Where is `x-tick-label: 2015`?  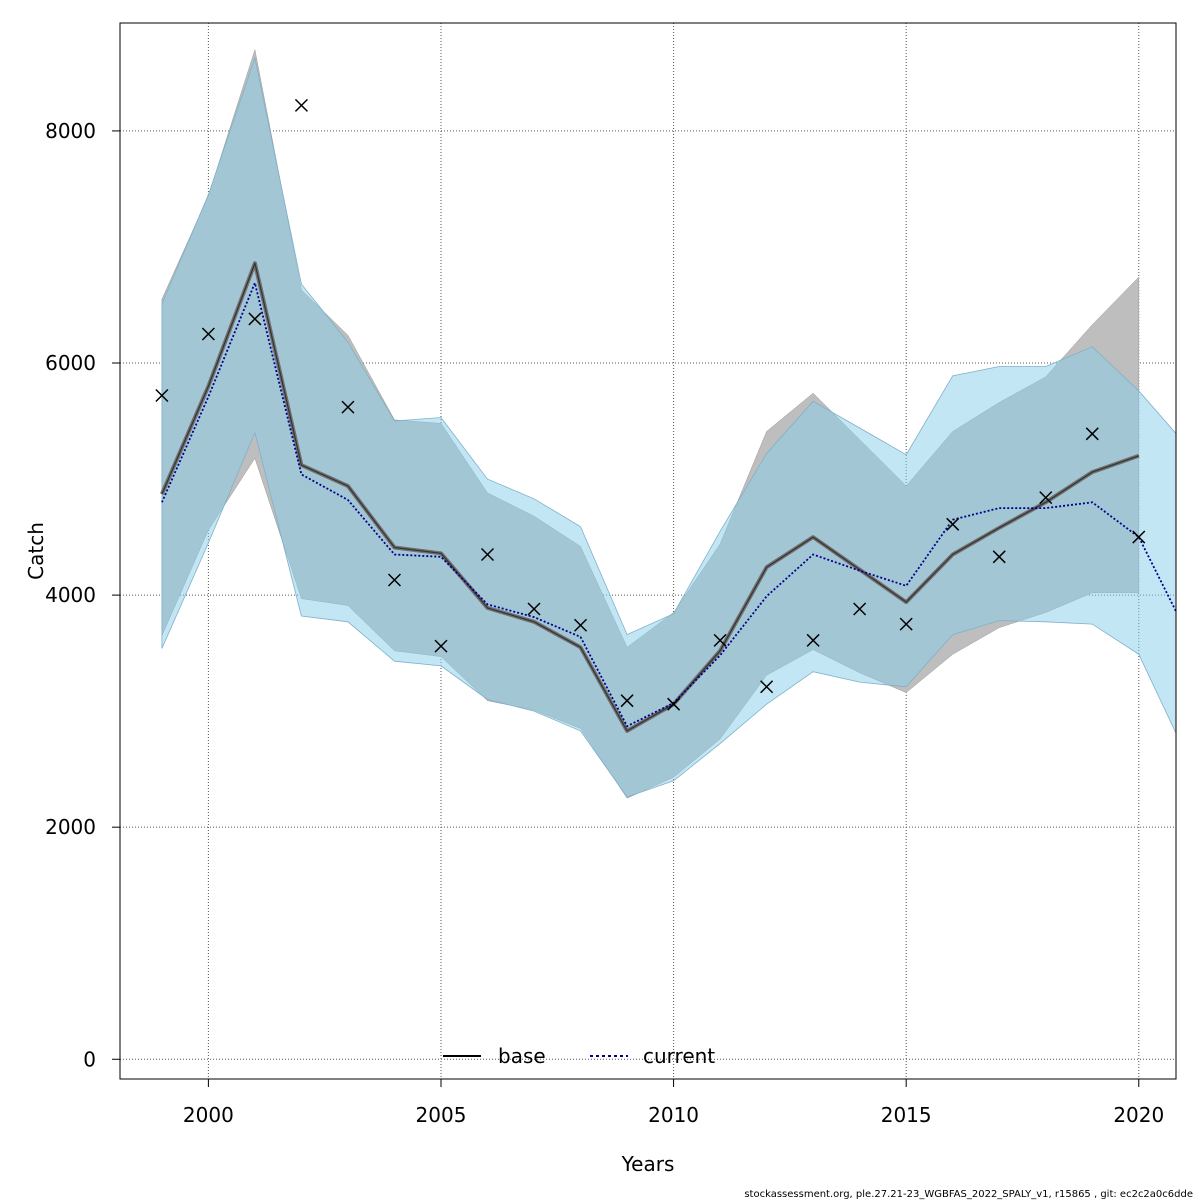 x-tick-label: 2015 is located at coordinates (906, 1115).